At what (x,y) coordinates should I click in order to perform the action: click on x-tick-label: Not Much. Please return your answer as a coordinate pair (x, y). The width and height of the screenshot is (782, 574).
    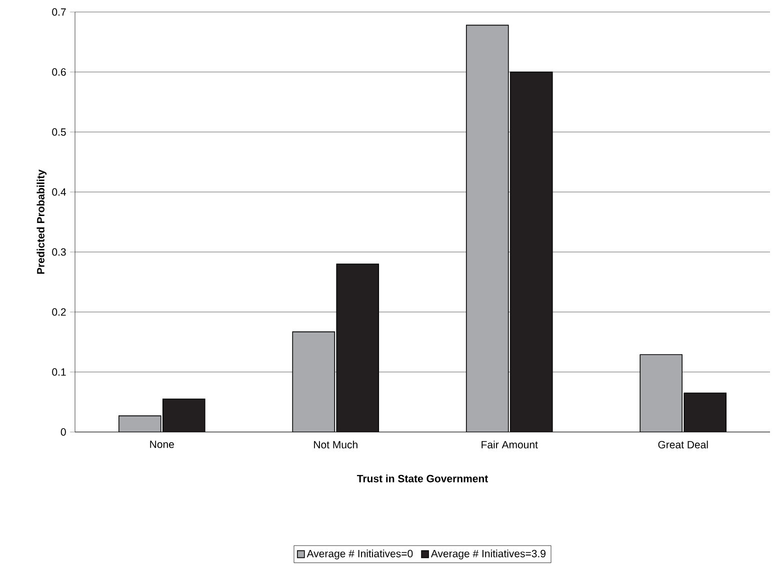
    Looking at the image, I should click on (336, 444).